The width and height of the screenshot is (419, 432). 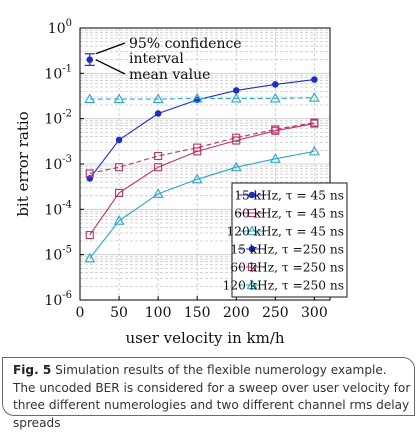 I want to click on legend-entry: 120 kHz, τ =250 ns, so click(x=283, y=286).